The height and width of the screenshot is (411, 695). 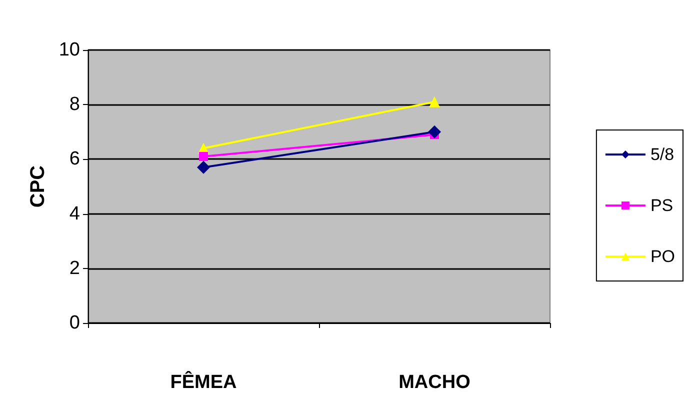 I want to click on x-tick-label: MACHO, so click(x=434, y=382).